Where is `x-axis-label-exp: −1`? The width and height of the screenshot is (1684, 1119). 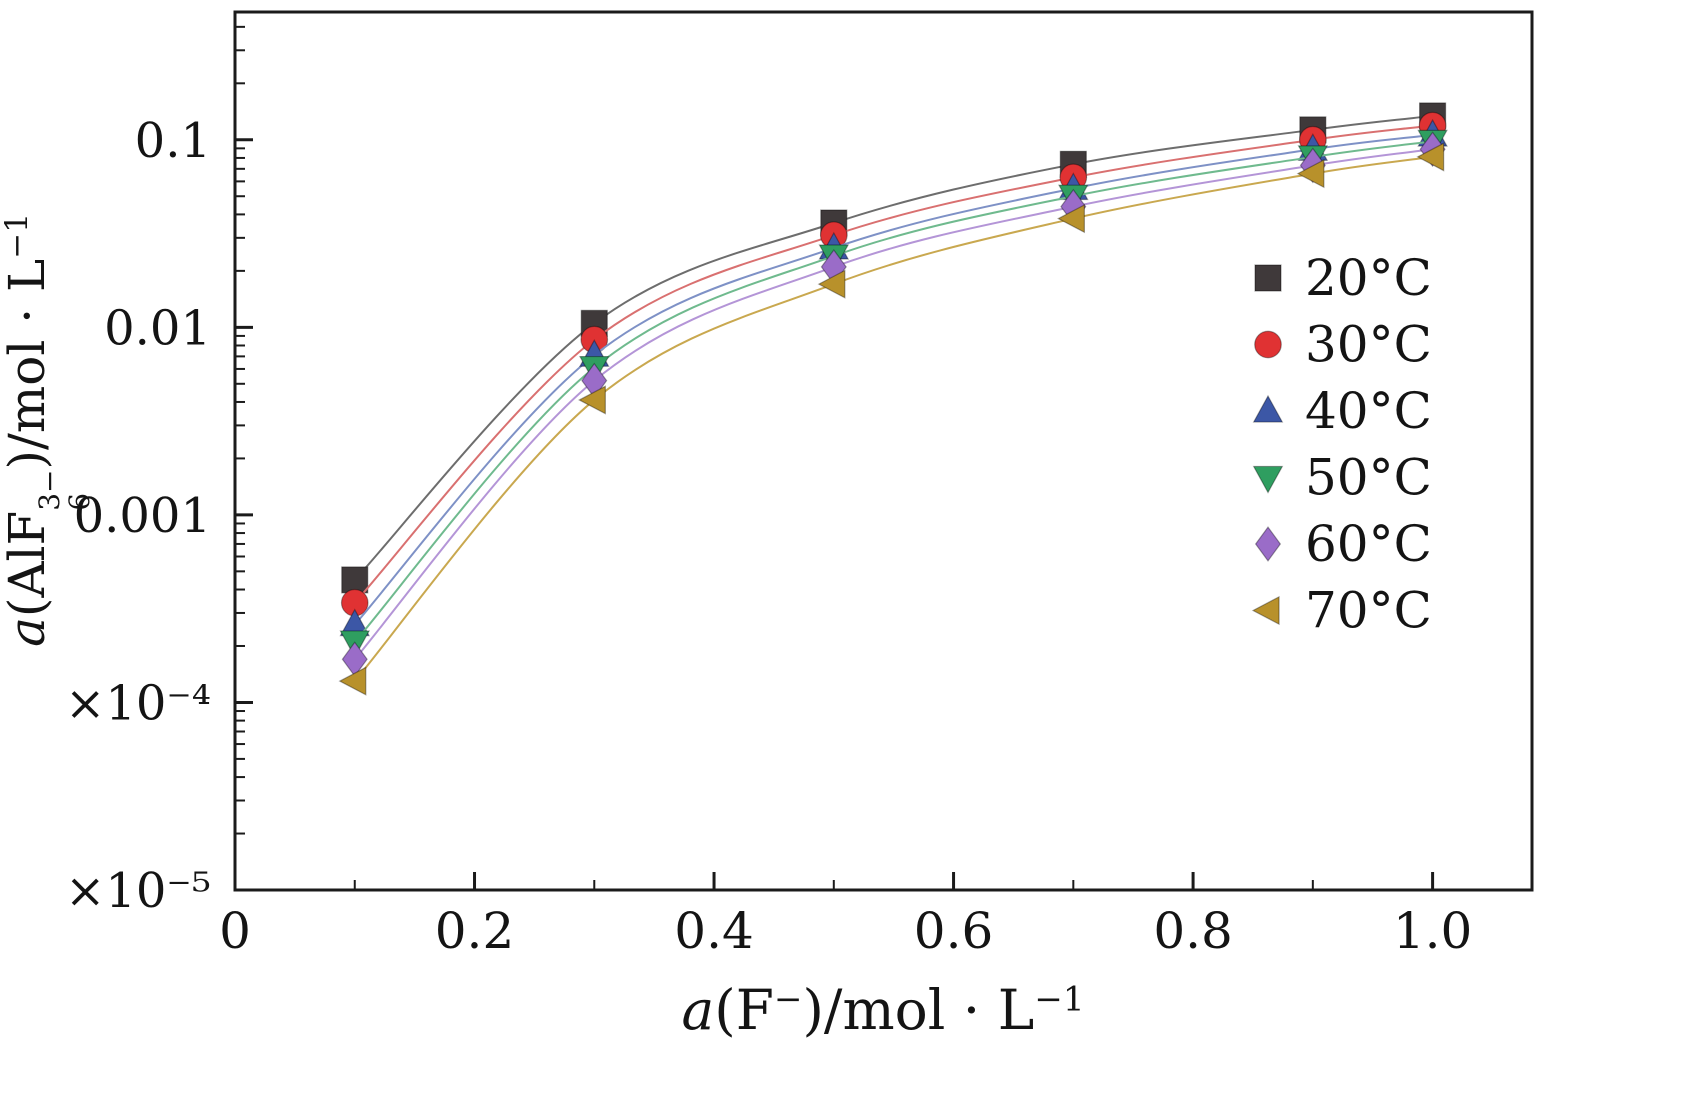 x-axis-label-exp: −1 is located at coordinates (1059, 999).